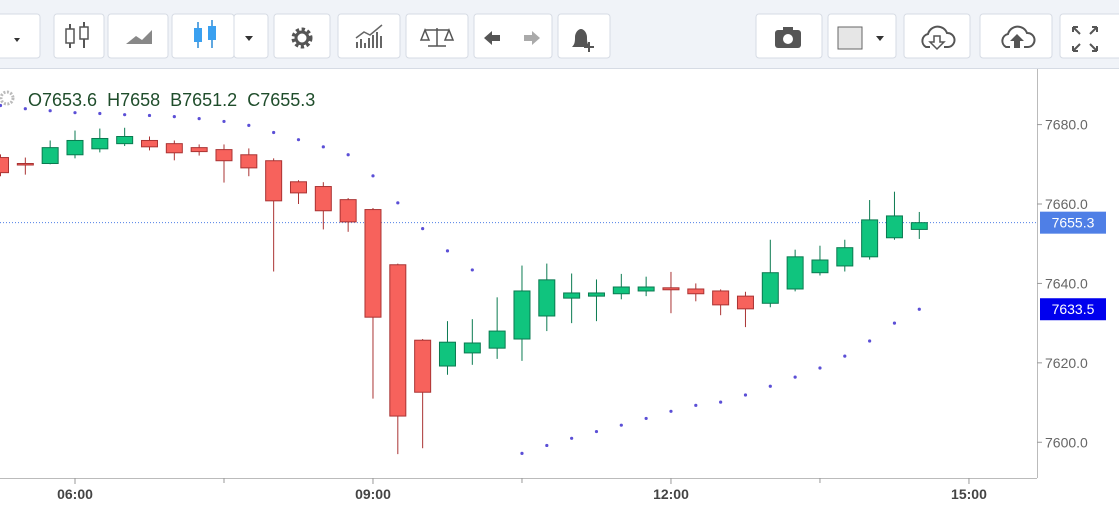  I want to click on settings-icon, so click(7, 98).